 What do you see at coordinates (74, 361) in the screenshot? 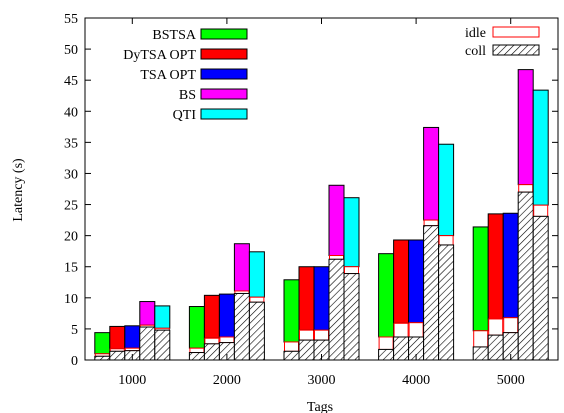
I see `y-tick-label: 0` at bounding box center [74, 361].